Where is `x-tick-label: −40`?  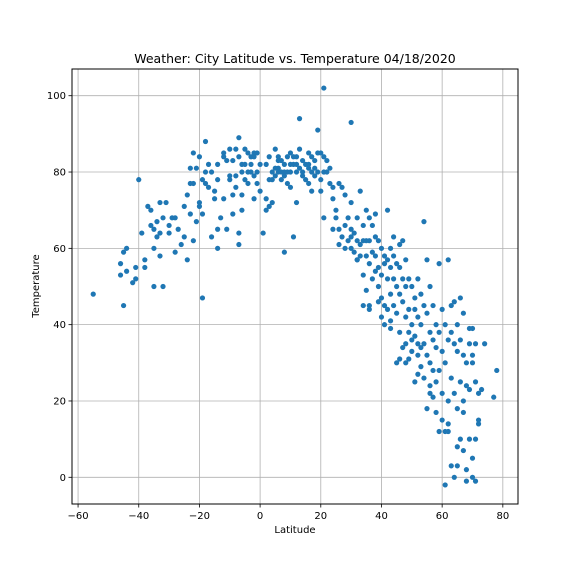
x-tick-label: −40 is located at coordinates (138, 516).